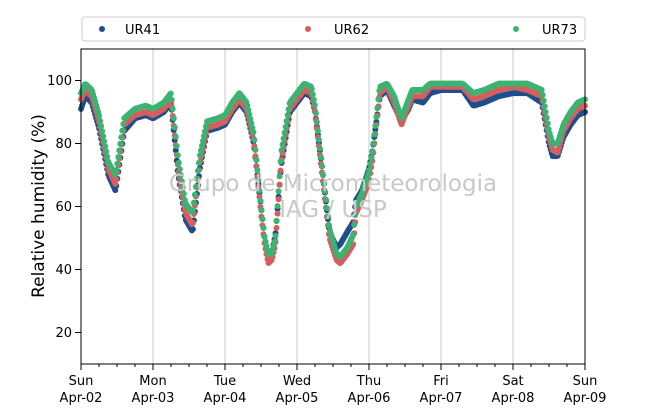 This screenshot has height=409, width=650. Describe the element at coordinates (585, 398) in the screenshot. I see `x-tick-date-7: Apr-09` at that location.